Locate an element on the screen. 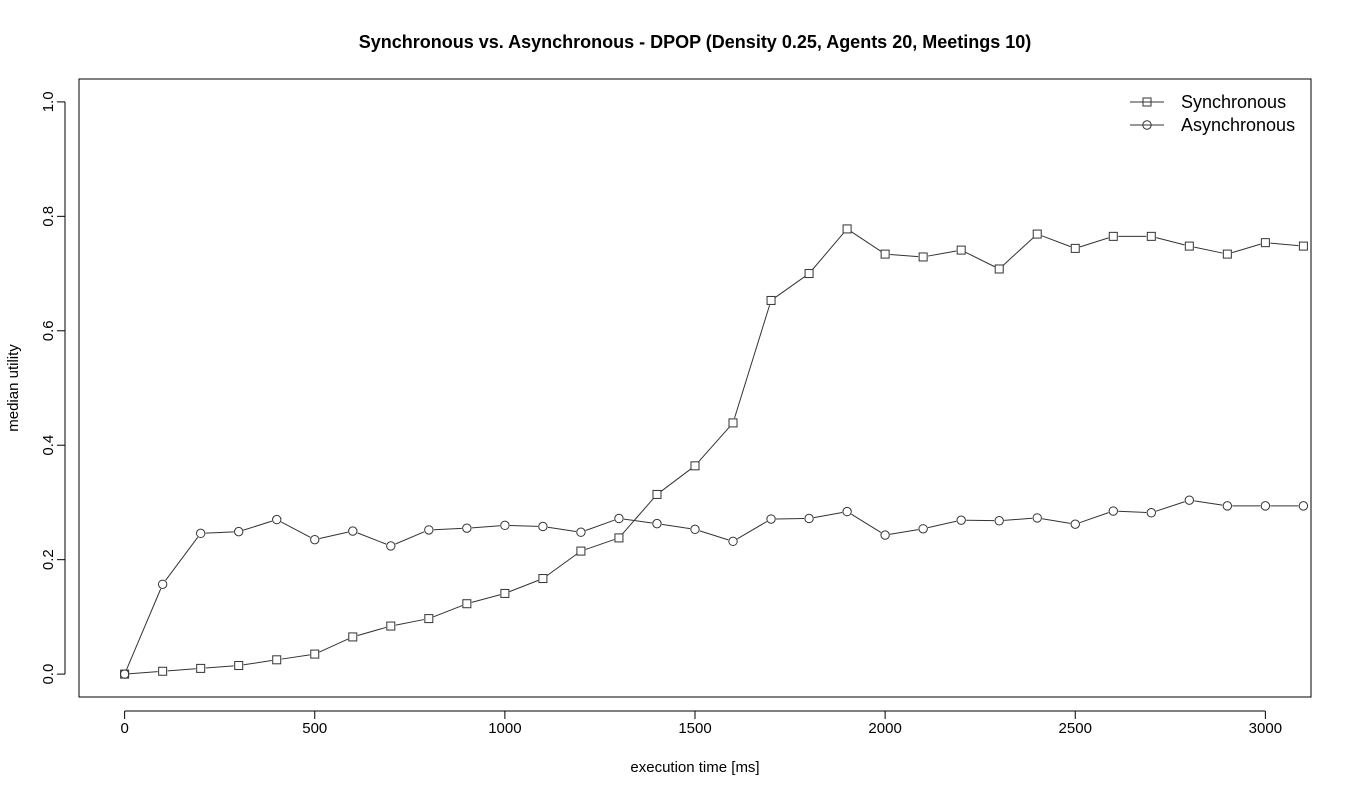 The image size is (1352, 796). legend-label: Asynchronous is located at coordinates (1238, 125).